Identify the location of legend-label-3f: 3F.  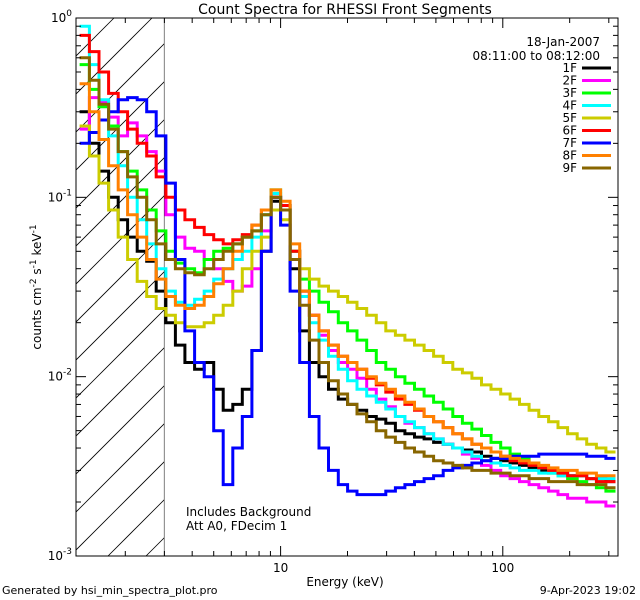
(569, 93).